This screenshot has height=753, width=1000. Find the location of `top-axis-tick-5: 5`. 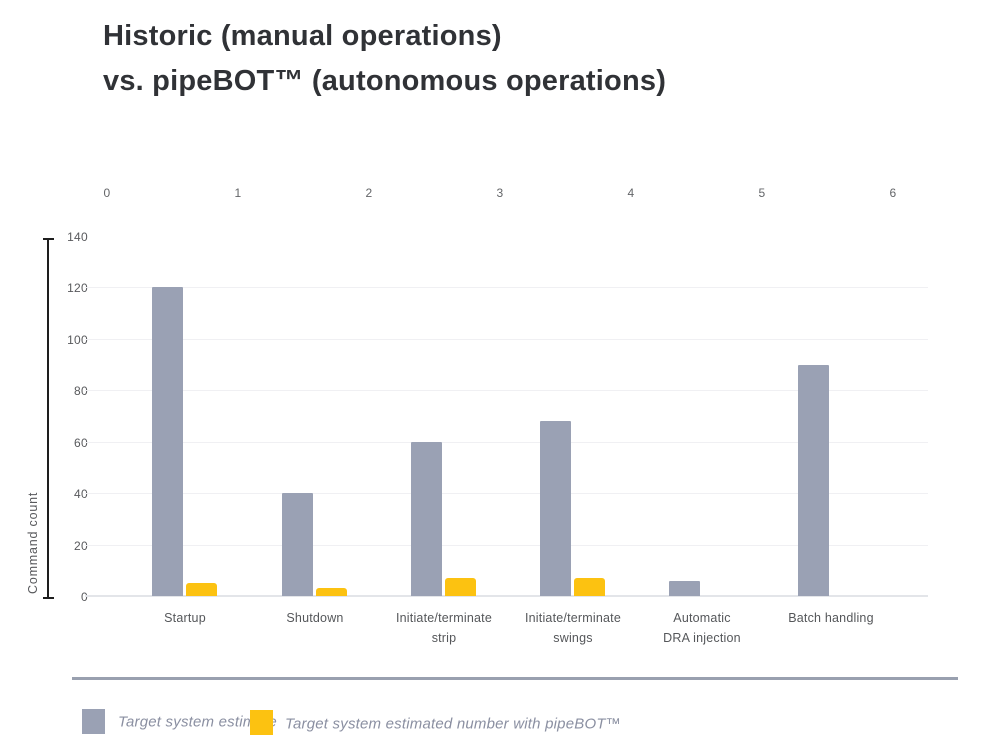

top-axis-tick-5: 5 is located at coordinates (762, 193).